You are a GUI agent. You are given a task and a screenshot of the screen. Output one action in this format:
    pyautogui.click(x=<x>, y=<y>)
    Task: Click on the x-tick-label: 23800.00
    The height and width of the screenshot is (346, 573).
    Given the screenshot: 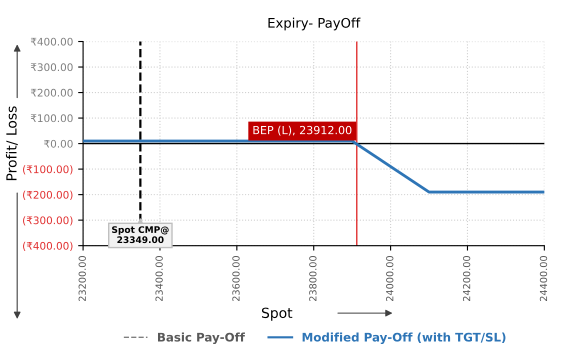 What is the action you would take?
    pyautogui.click(x=313, y=279)
    